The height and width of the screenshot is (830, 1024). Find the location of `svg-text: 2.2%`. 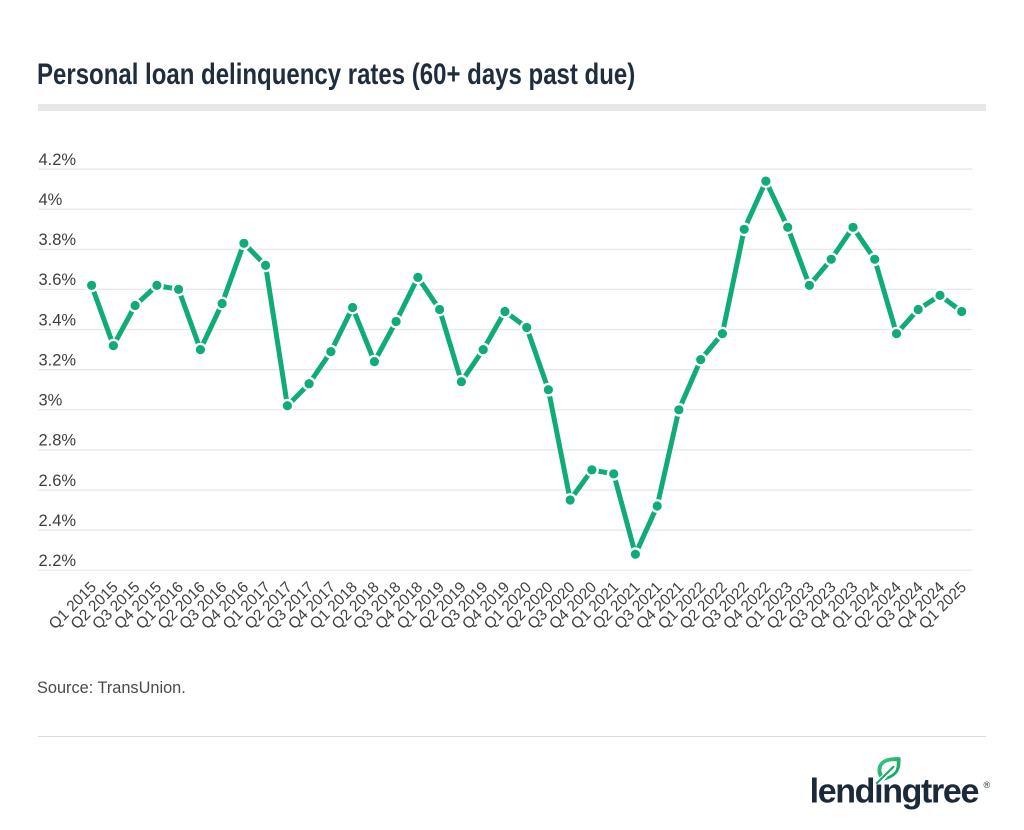

svg-text: 2.2% is located at coordinates (58, 561).